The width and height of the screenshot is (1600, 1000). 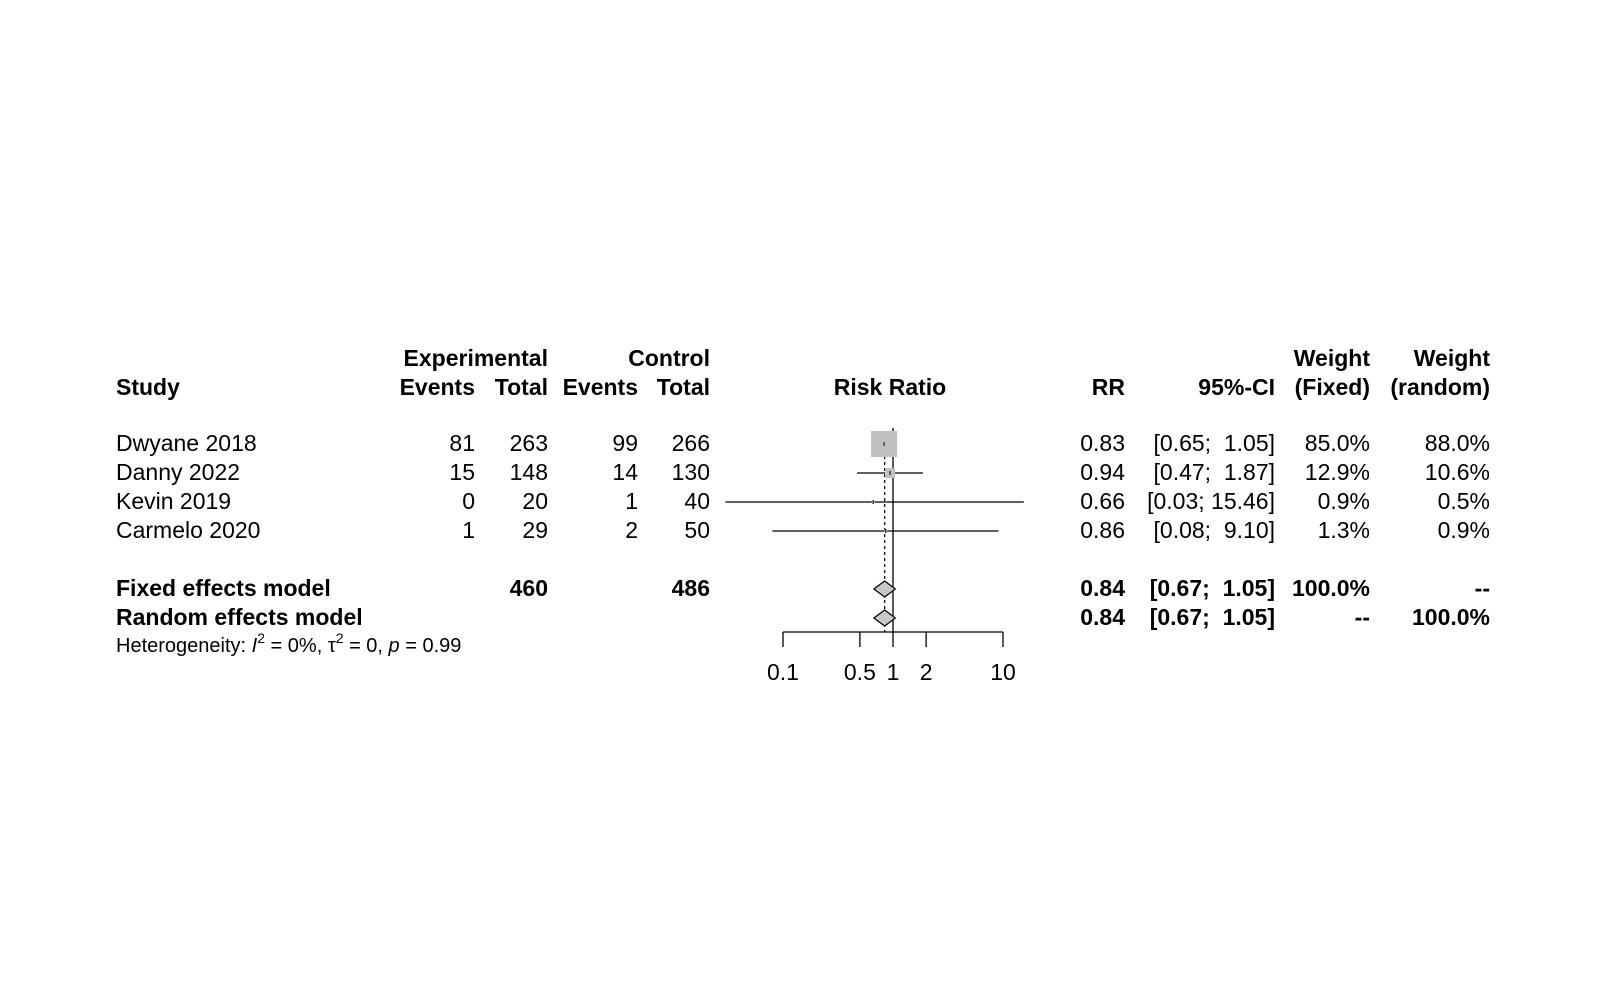 What do you see at coordinates (1362, 617) in the screenshot?
I see `weight-fixed: --` at bounding box center [1362, 617].